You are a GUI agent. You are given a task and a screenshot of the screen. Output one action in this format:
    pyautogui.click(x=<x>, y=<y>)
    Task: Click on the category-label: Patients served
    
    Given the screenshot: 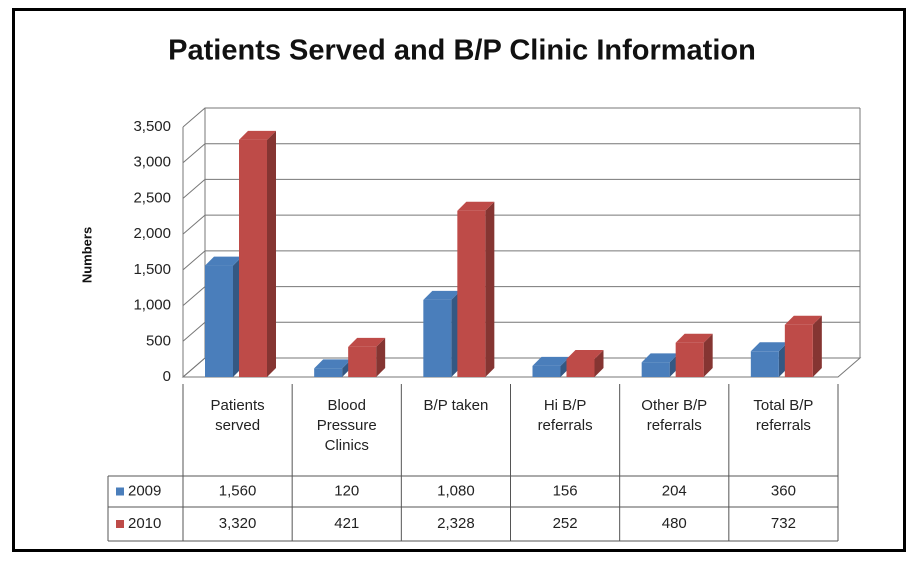 What is the action you would take?
    pyautogui.click(x=237, y=415)
    